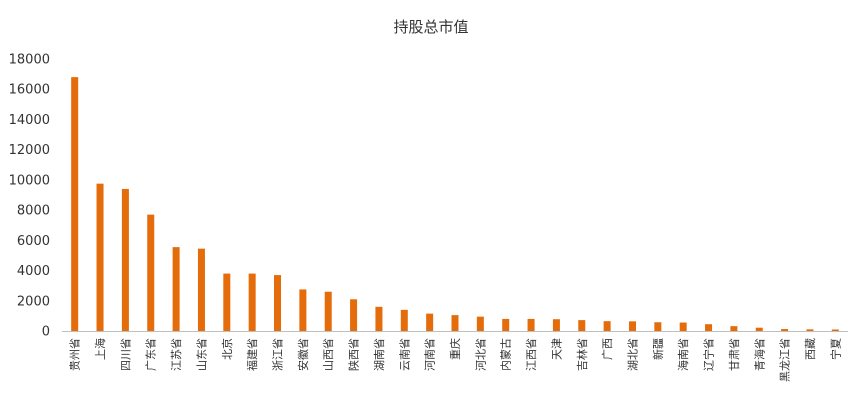  Describe the element at coordinates (125, 354) in the screenshot. I see `x-tick-label: 四川省` at that location.